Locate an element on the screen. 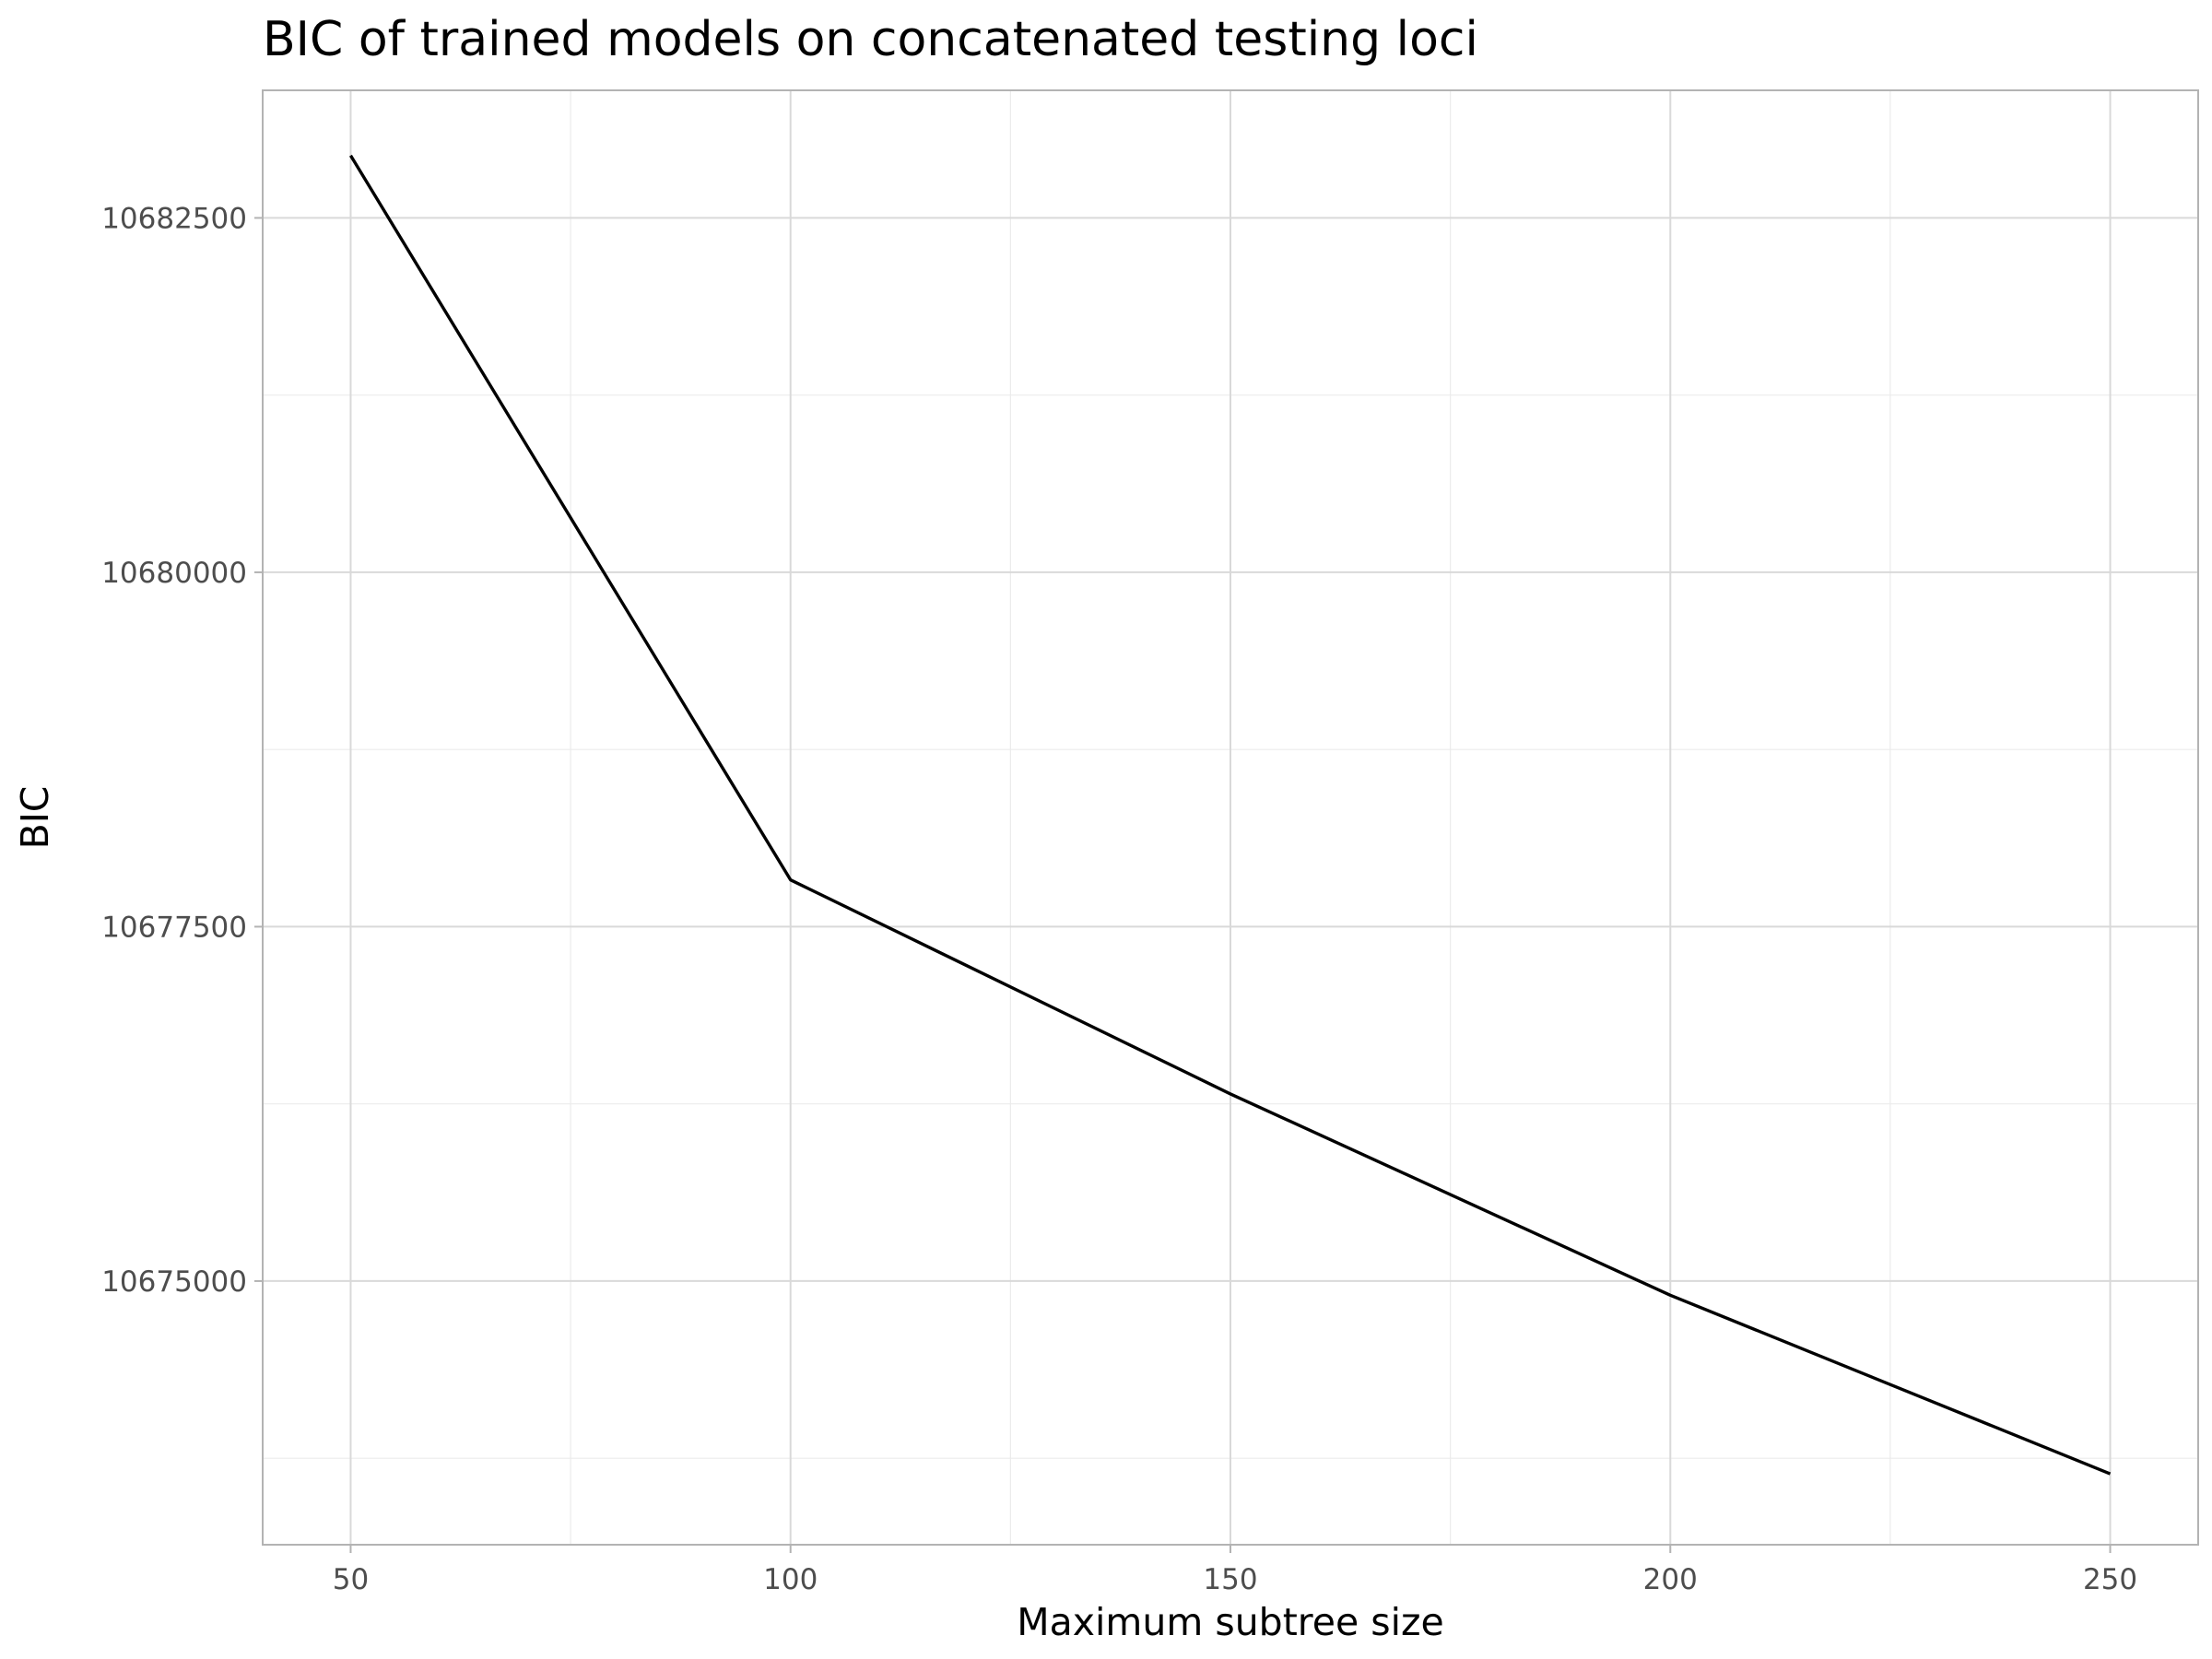 Image resolution: width=2212 pixels, height=1659 pixels. y-tick-label: 10682500 is located at coordinates (174, 218).